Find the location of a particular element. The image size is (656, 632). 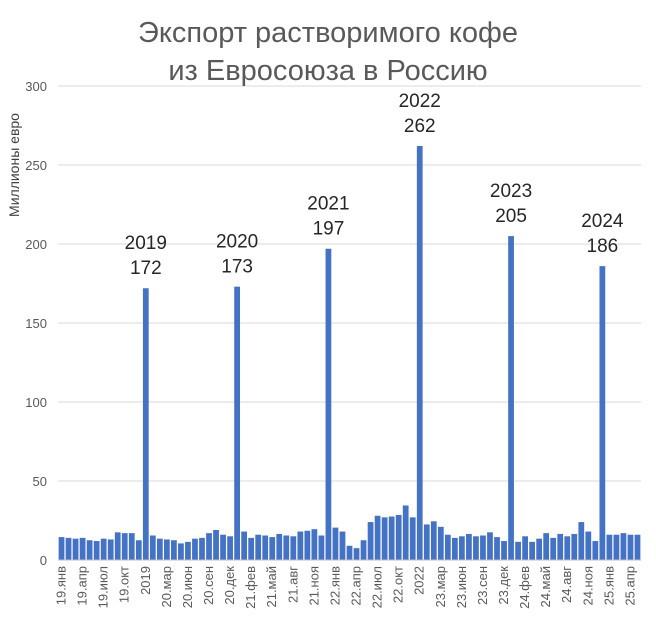

y-axis-label: Миллионы евро is located at coordinates (14, 165).